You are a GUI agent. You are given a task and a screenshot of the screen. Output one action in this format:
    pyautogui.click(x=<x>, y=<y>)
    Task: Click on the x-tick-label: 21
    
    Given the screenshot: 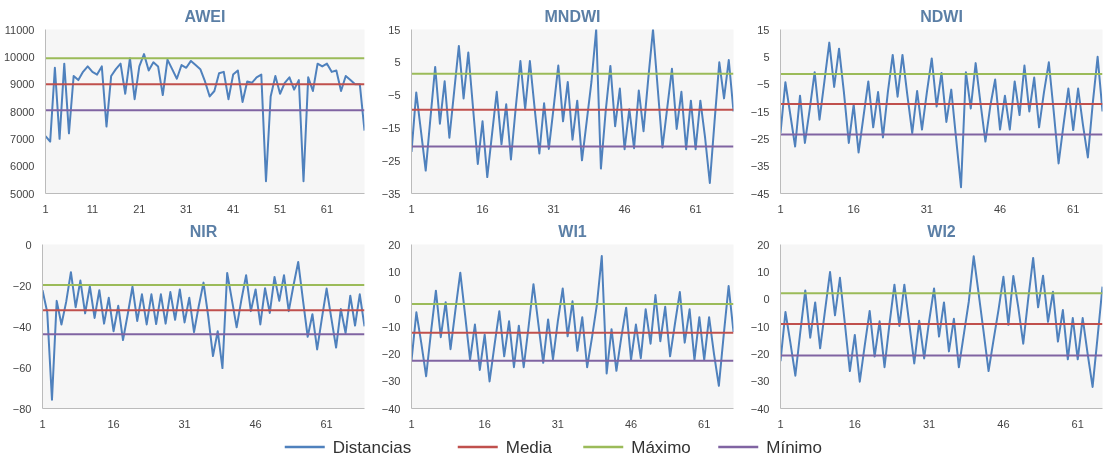 What is the action you would take?
    pyautogui.click(x=139, y=208)
    